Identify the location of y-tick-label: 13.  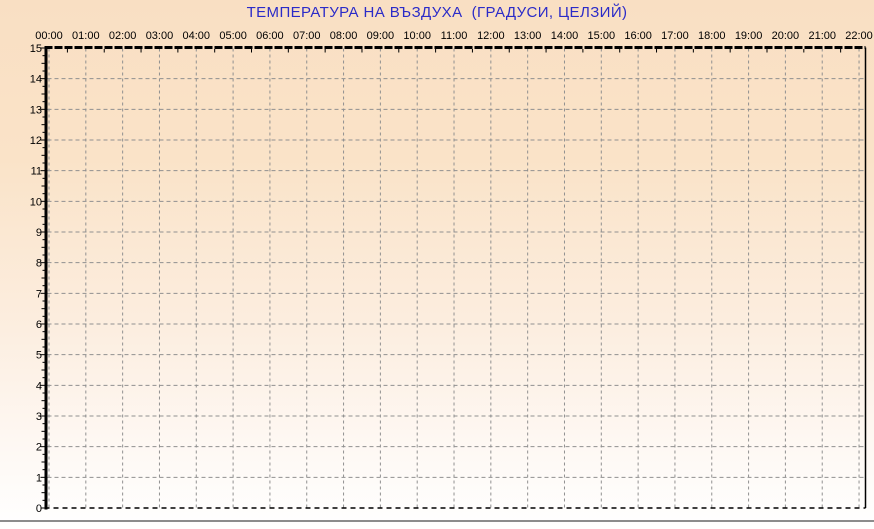
(36, 110).